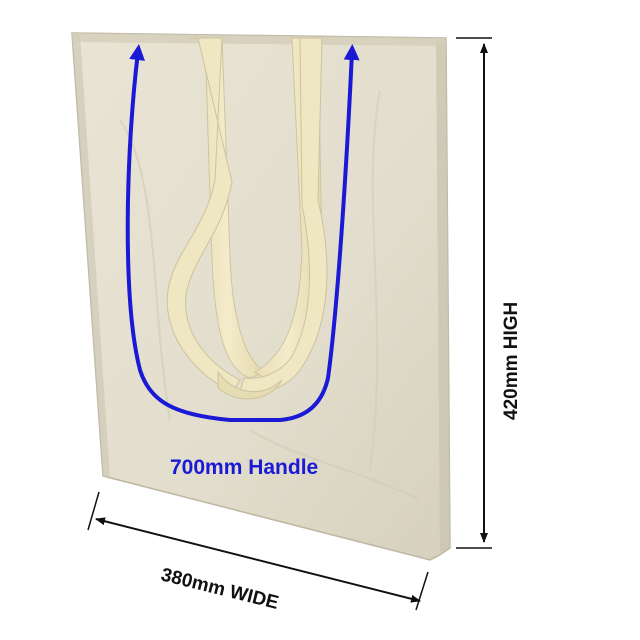 Image resolution: width=640 pixels, height=640 pixels. What do you see at coordinates (511, 361) in the screenshot?
I see `height-label: 420mm HIGH` at bounding box center [511, 361].